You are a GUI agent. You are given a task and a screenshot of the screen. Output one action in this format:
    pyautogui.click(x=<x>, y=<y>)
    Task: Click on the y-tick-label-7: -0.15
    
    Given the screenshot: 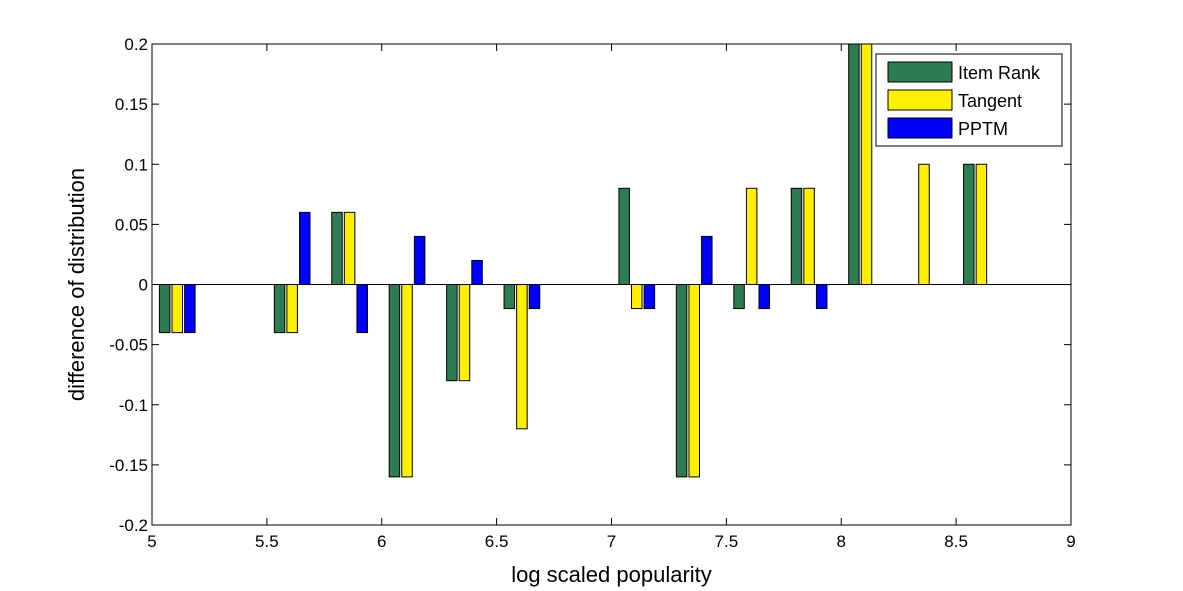 What is the action you would take?
    pyautogui.click(x=128, y=465)
    